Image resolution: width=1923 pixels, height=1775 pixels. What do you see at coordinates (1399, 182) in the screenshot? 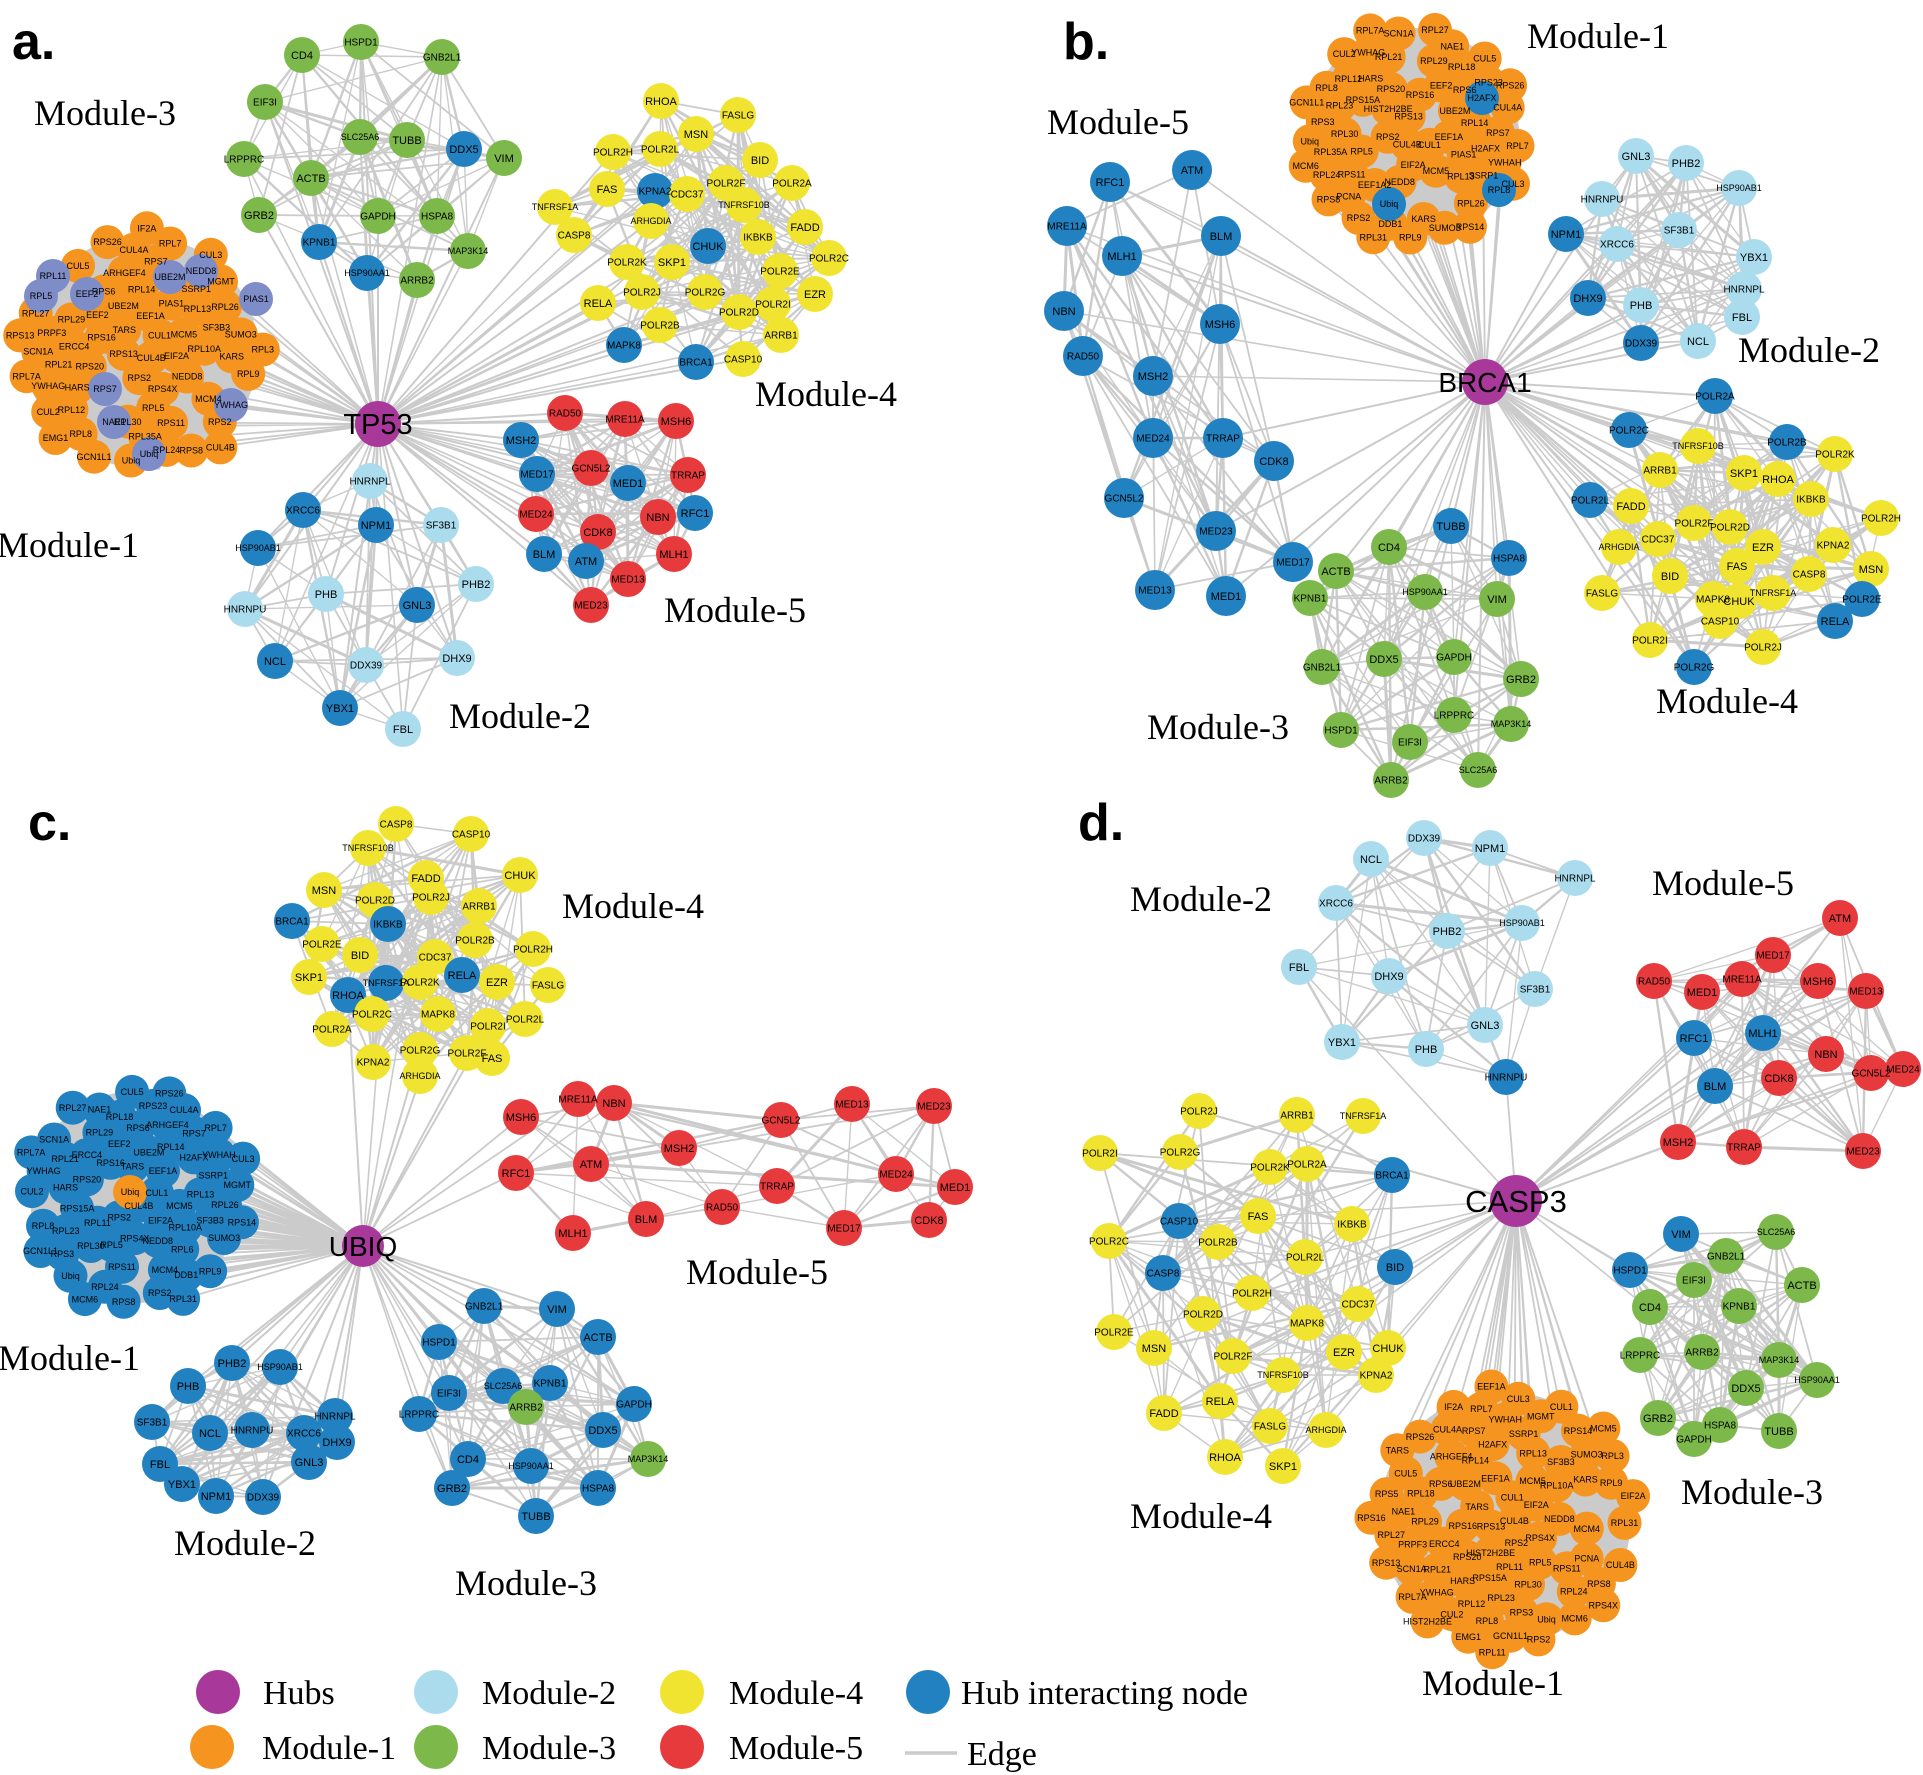
I see `svg-text: NEDD8` at bounding box center [1399, 182].